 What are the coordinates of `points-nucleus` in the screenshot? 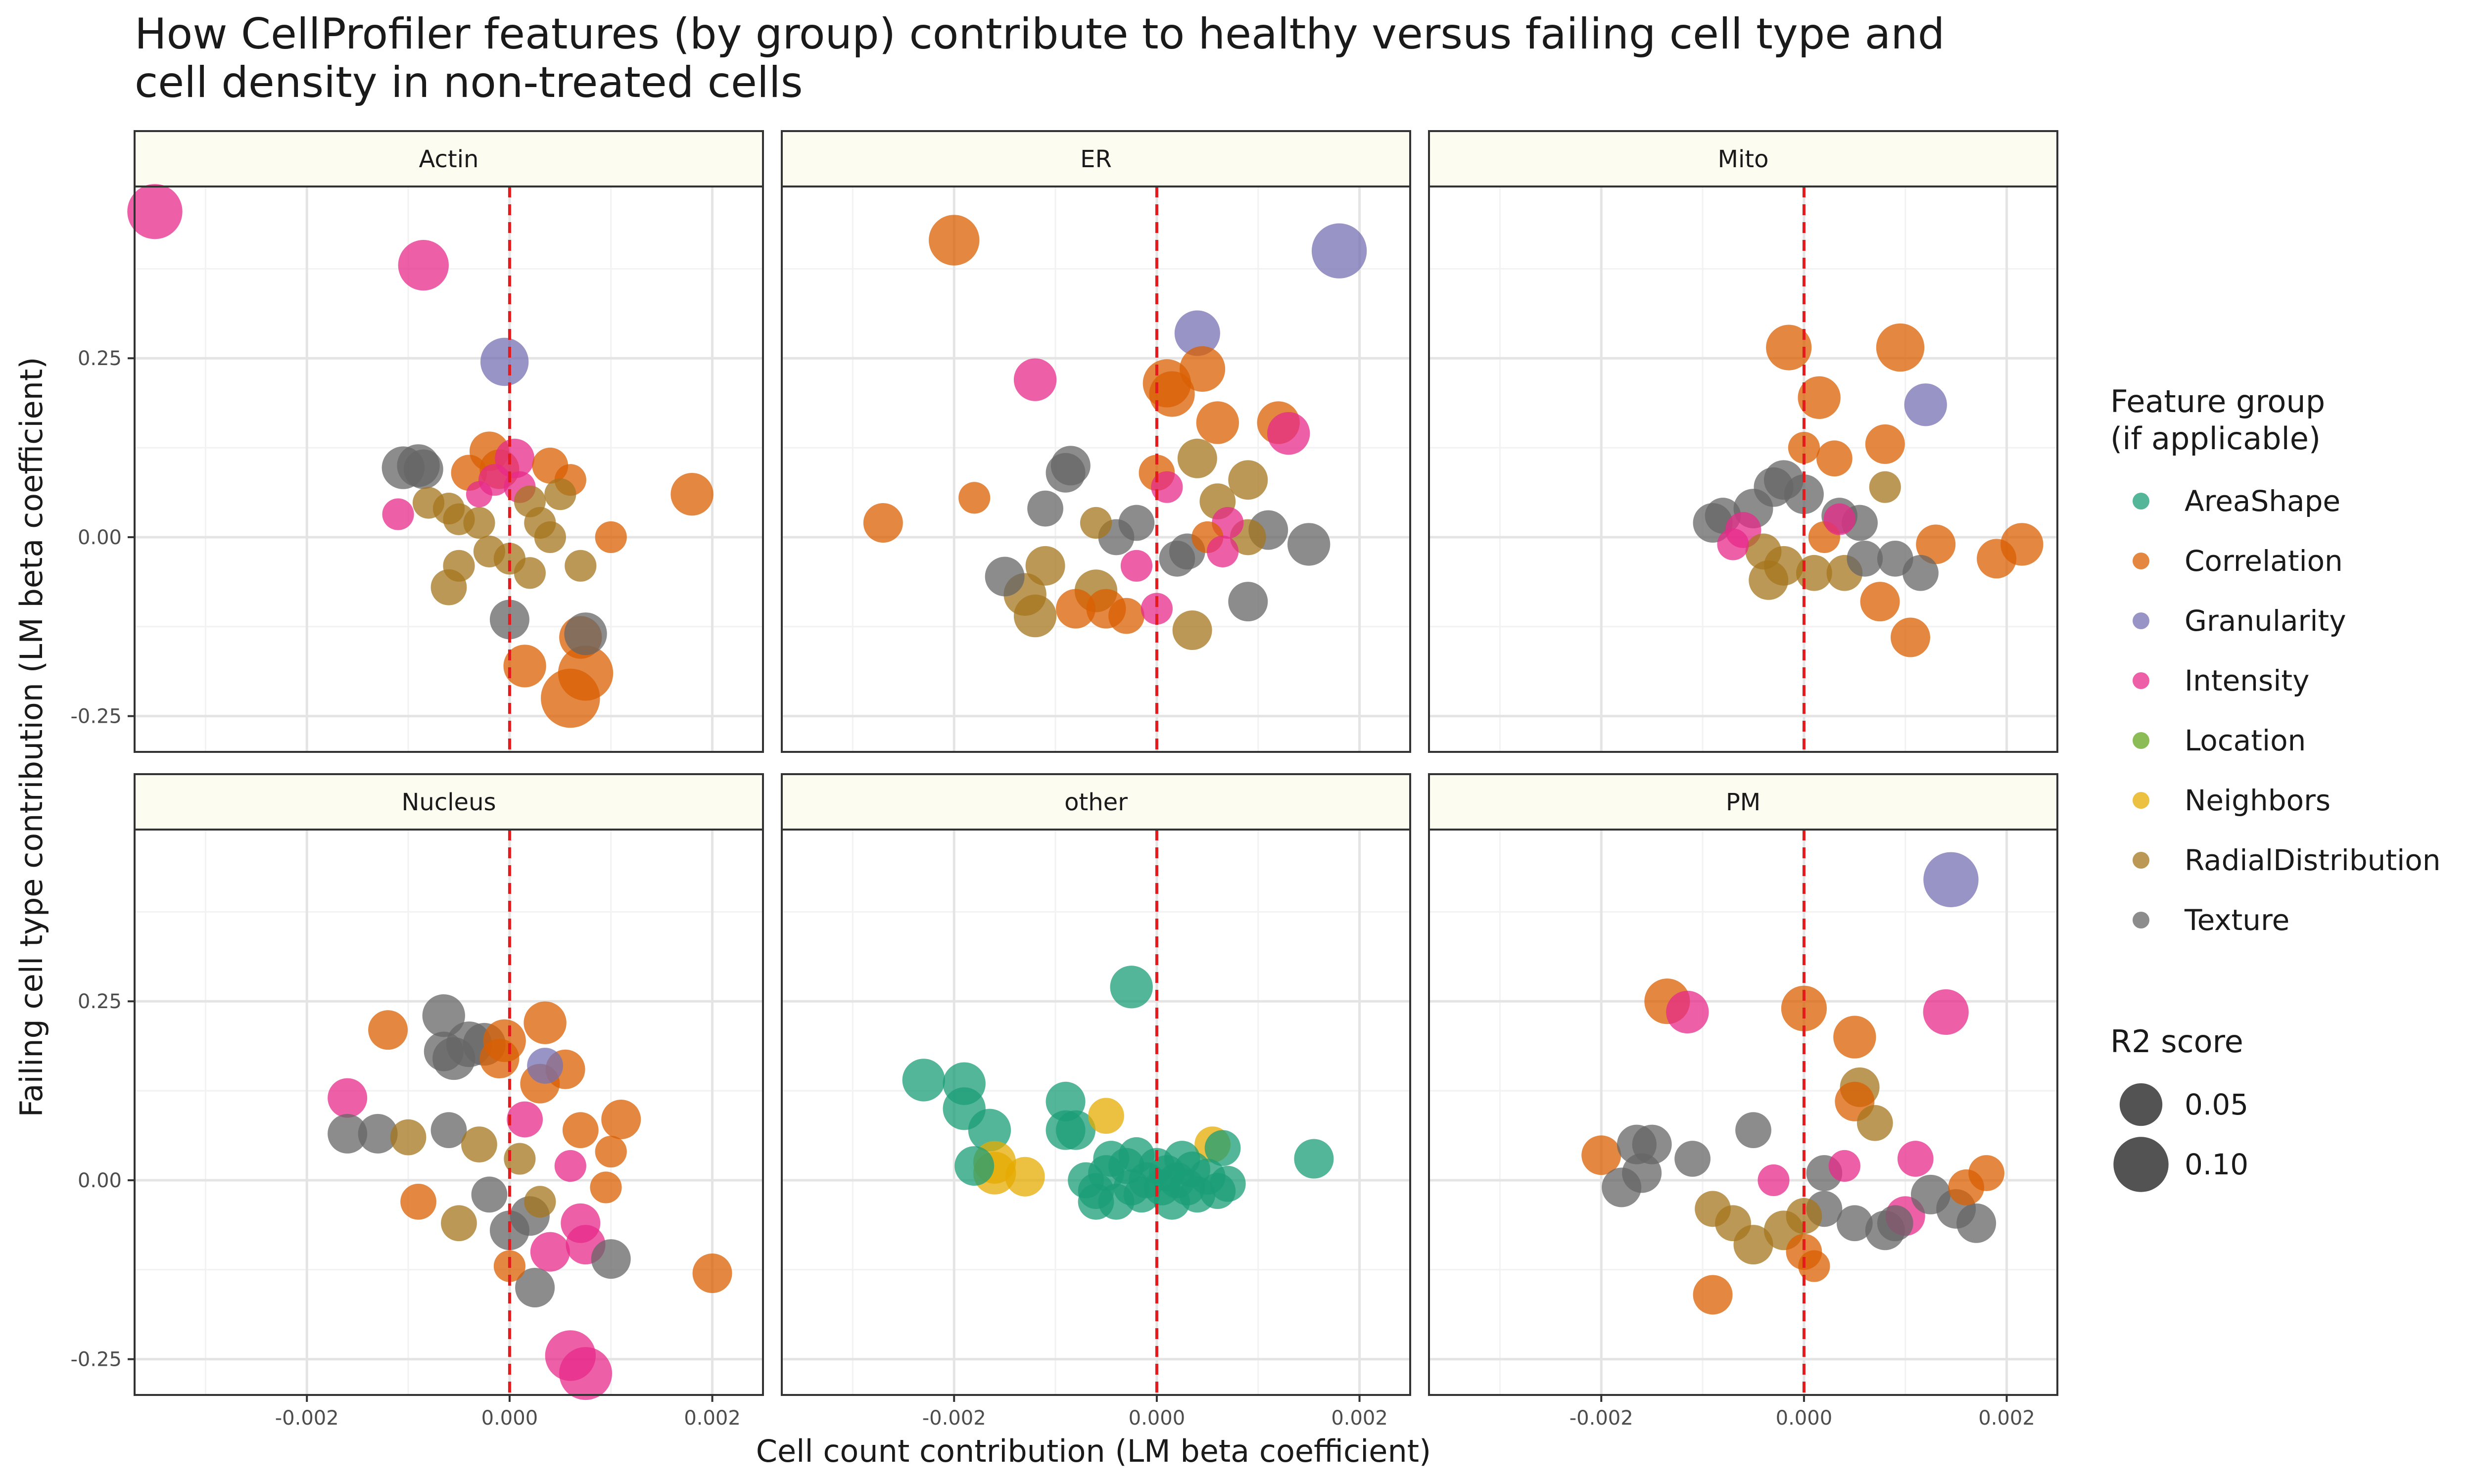 It's located at (530, 1197).